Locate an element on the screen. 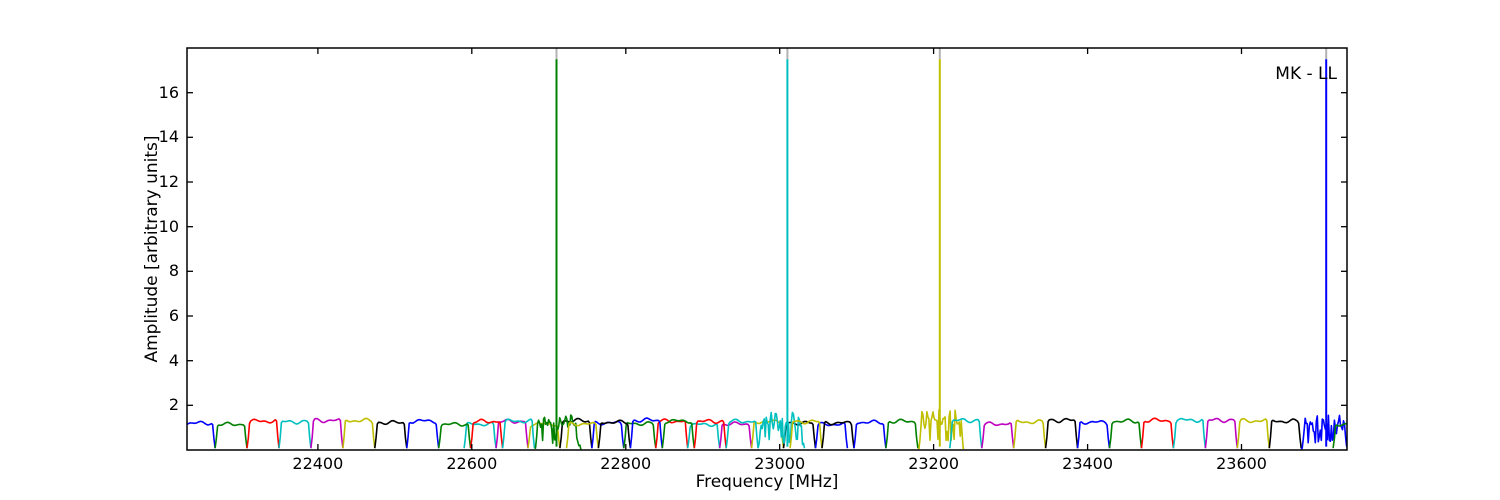 This screenshot has width=1500, height=500. y-tick-label: 10 is located at coordinates (168, 226).